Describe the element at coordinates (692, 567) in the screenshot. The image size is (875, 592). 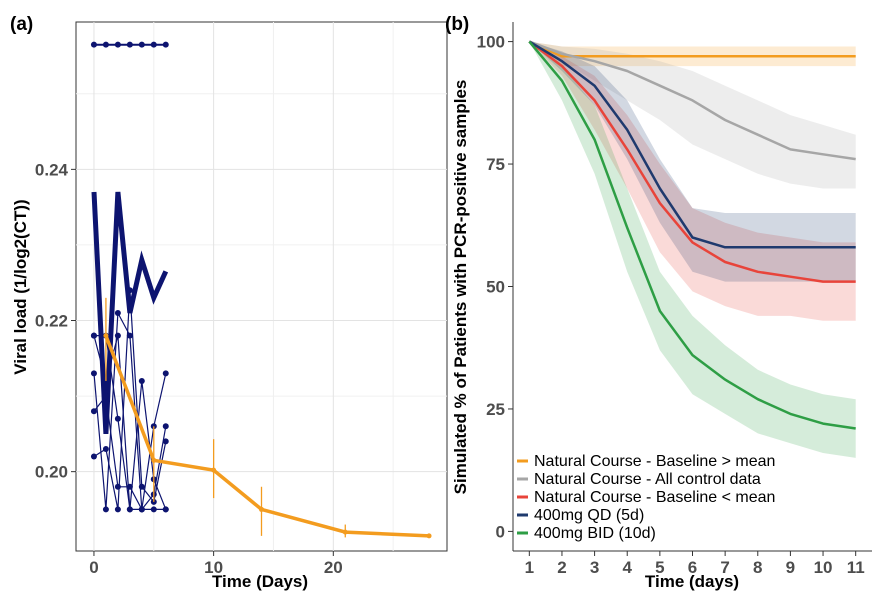
I see `panel-b-x-tick-label: 6` at that location.